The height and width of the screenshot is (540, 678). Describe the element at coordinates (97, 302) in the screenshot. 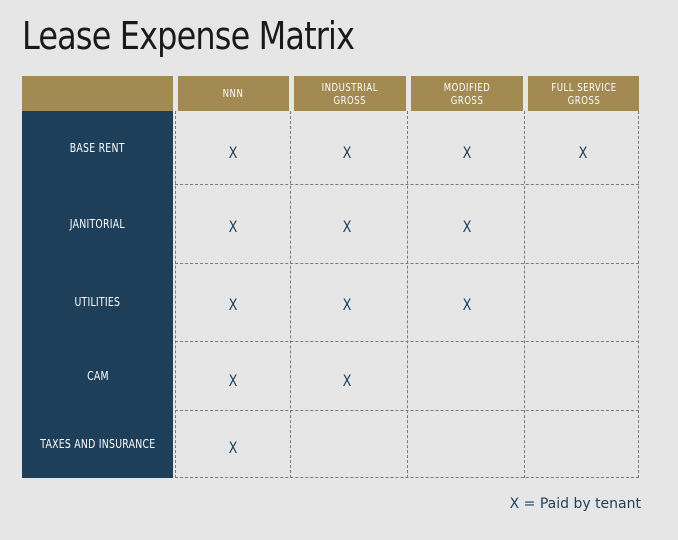

I see `row-label-utilities: UTILITIES` at that location.